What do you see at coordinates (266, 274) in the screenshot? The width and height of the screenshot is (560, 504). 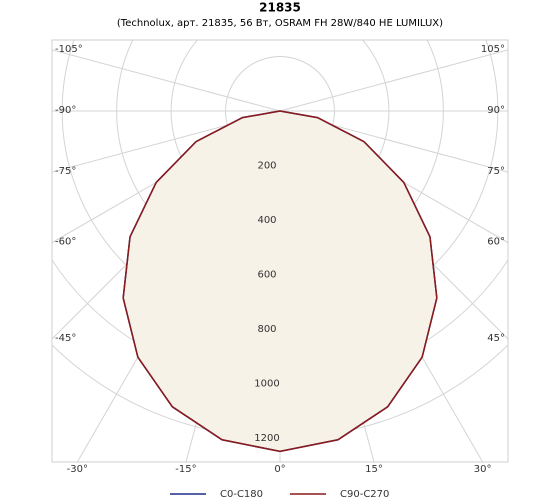 I see `r-tick-label: 600` at bounding box center [266, 274].